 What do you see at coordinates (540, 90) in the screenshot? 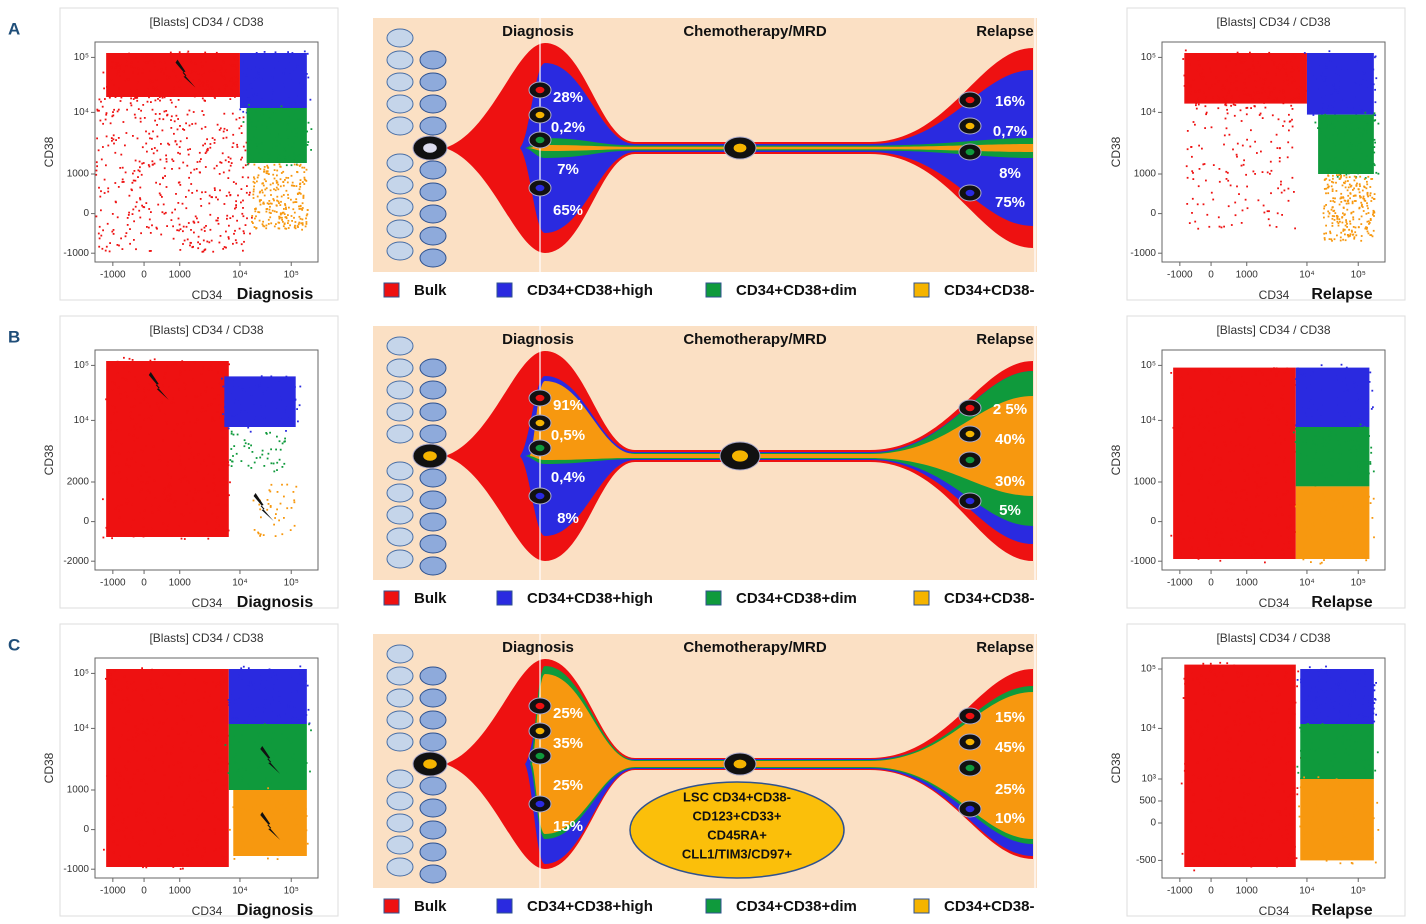
I see `cell-nucleus` at bounding box center [540, 90].